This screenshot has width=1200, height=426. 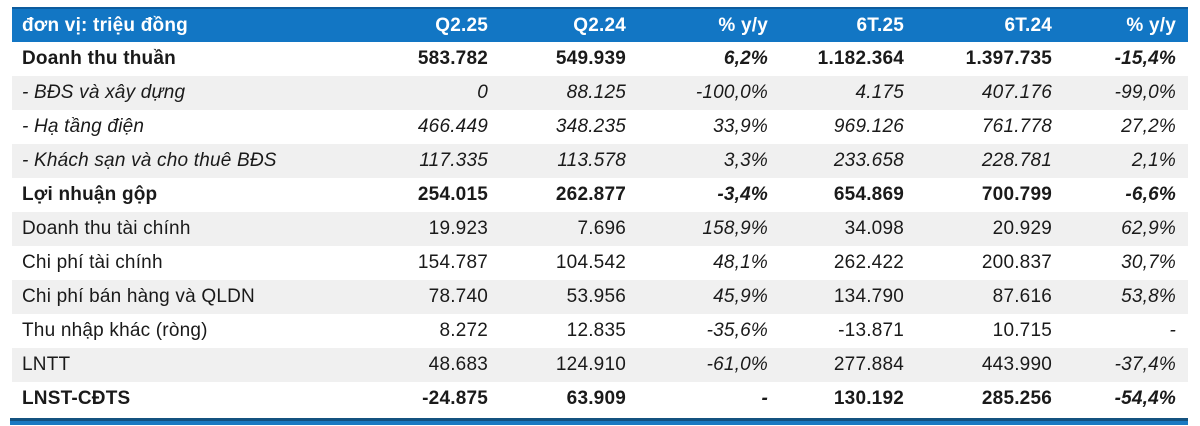 What do you see at coordinates (569, 297) in the screenshot?
I see `q2-24-cell: 53.956` at bounding box center [569, 297].